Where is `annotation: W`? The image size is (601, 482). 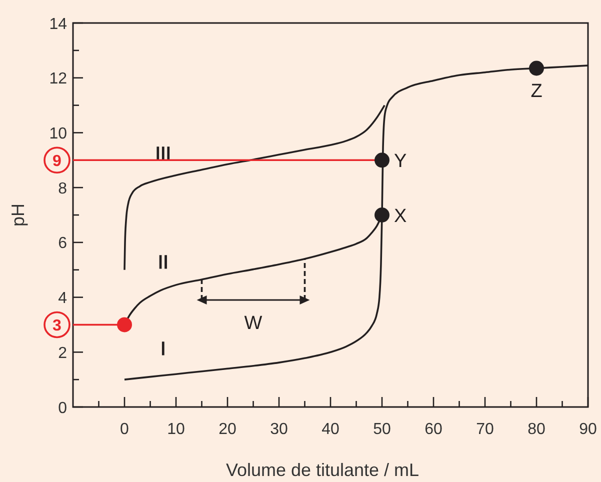 annotation: W is located at coordinates (253, 323).